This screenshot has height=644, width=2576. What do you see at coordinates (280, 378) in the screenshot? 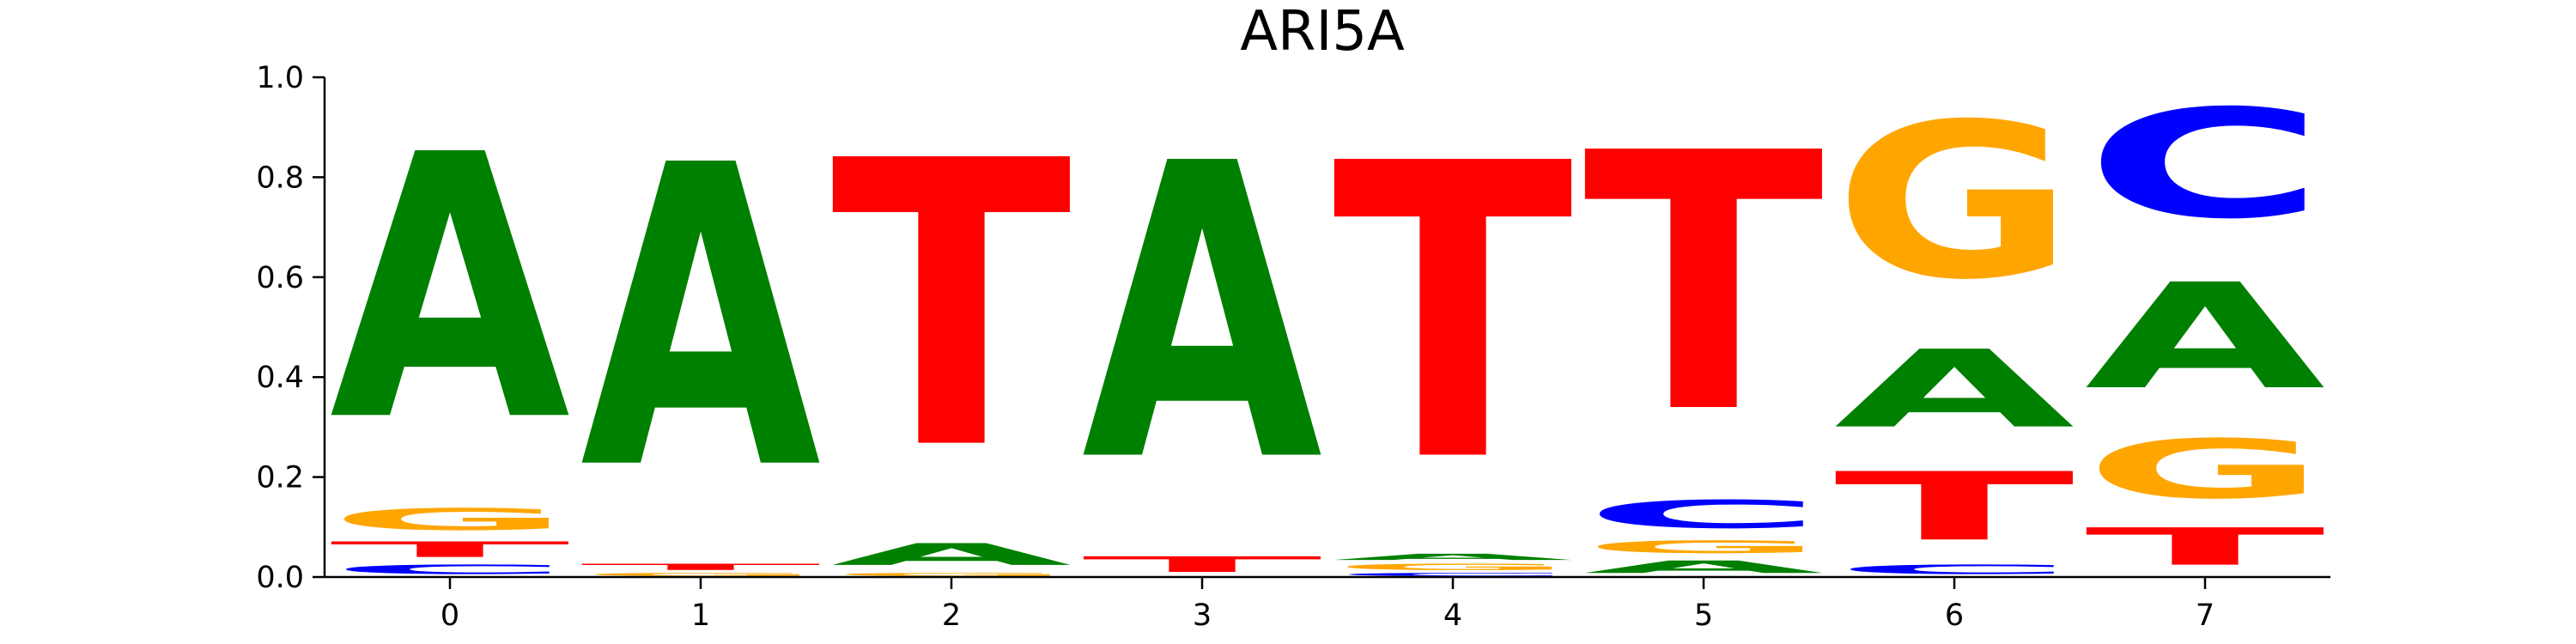
I see `y-tick-label: 0.4` at bounding box center [280, 378].